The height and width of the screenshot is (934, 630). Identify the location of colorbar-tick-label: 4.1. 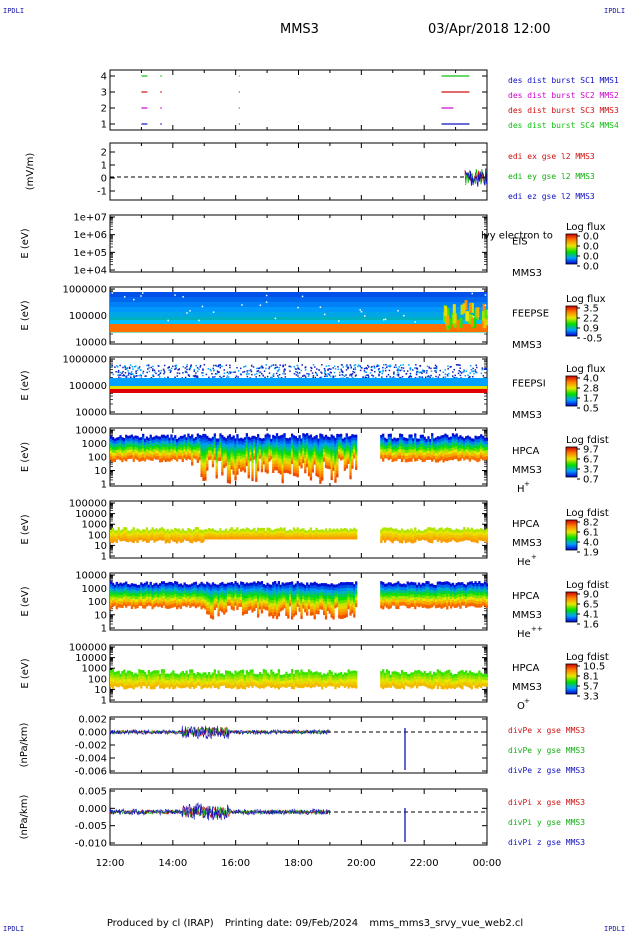
(591, 615).